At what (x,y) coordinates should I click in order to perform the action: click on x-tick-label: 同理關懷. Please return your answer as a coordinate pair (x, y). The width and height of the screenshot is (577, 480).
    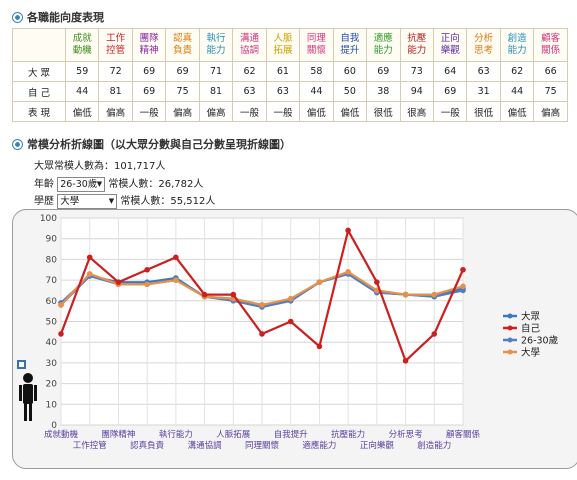
    Looking at the image, I should click on (262, 445).